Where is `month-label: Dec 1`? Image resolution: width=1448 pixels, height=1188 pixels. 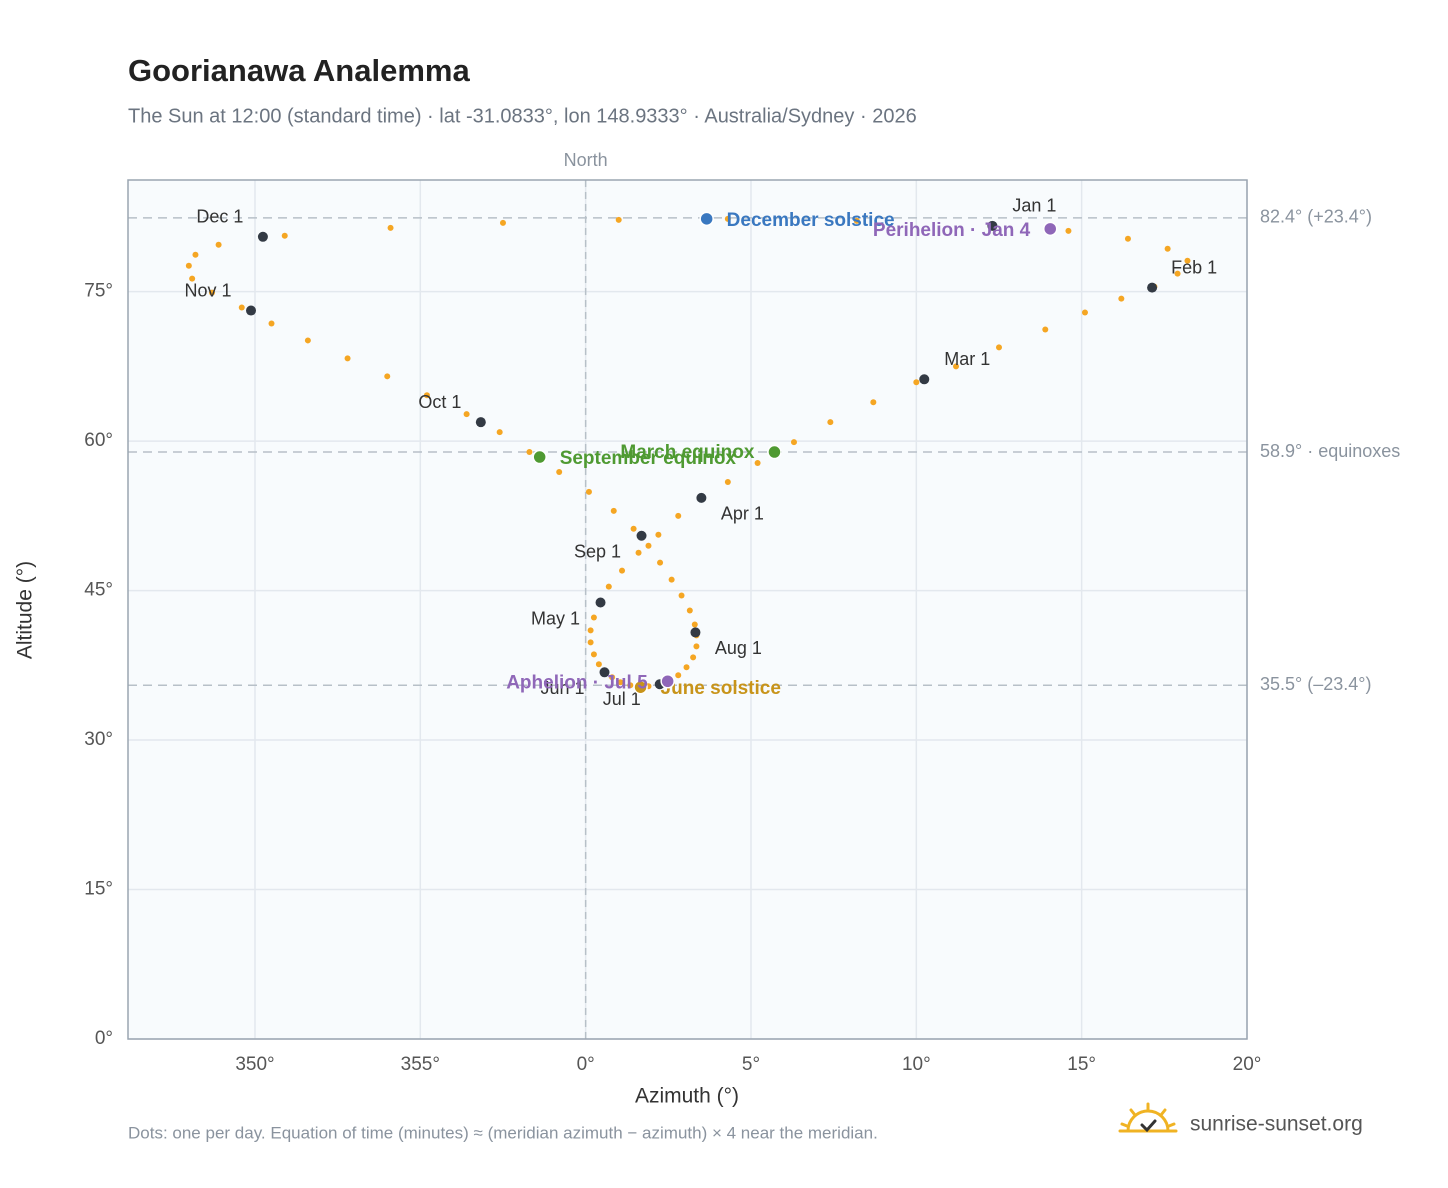
month-label: Dec 1 is located at coordinates (219, 217).